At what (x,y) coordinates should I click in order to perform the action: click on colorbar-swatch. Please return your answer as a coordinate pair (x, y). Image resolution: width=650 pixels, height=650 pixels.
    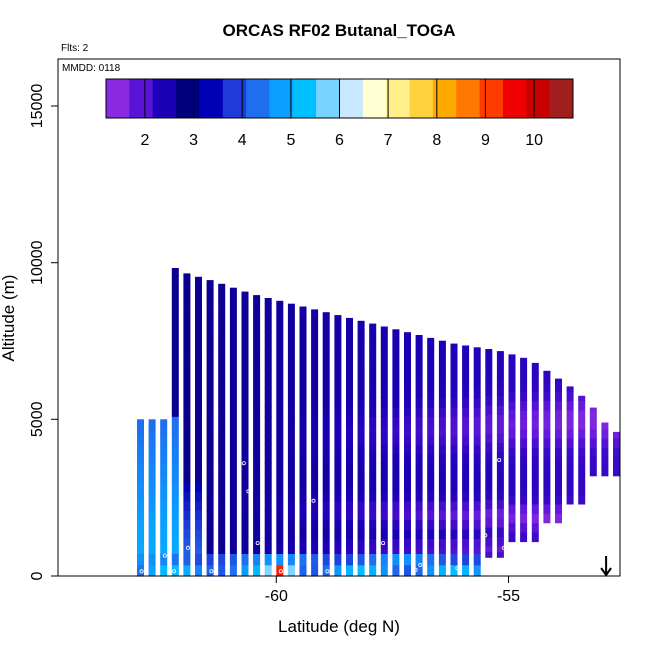
    Looking at the image, I should click on (351, 98).